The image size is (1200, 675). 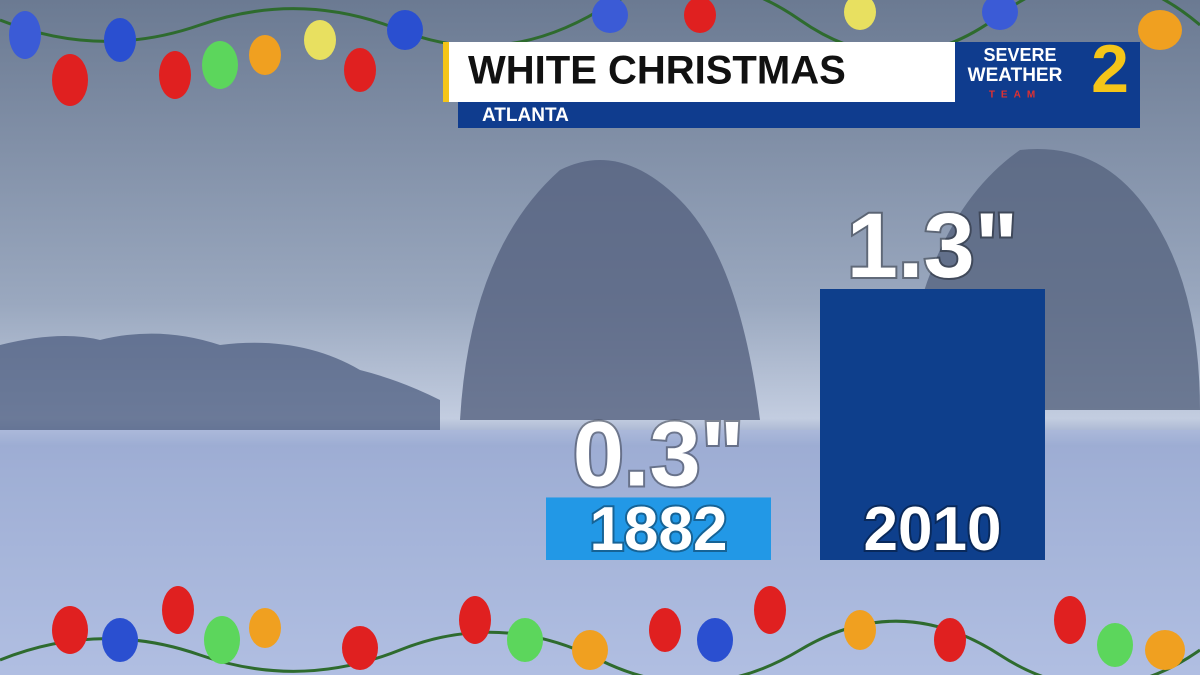 What do you see at coordinates (933, 246) in the screenshot?
I see `value-label: 1.3"` at bounding box center [933, 246].